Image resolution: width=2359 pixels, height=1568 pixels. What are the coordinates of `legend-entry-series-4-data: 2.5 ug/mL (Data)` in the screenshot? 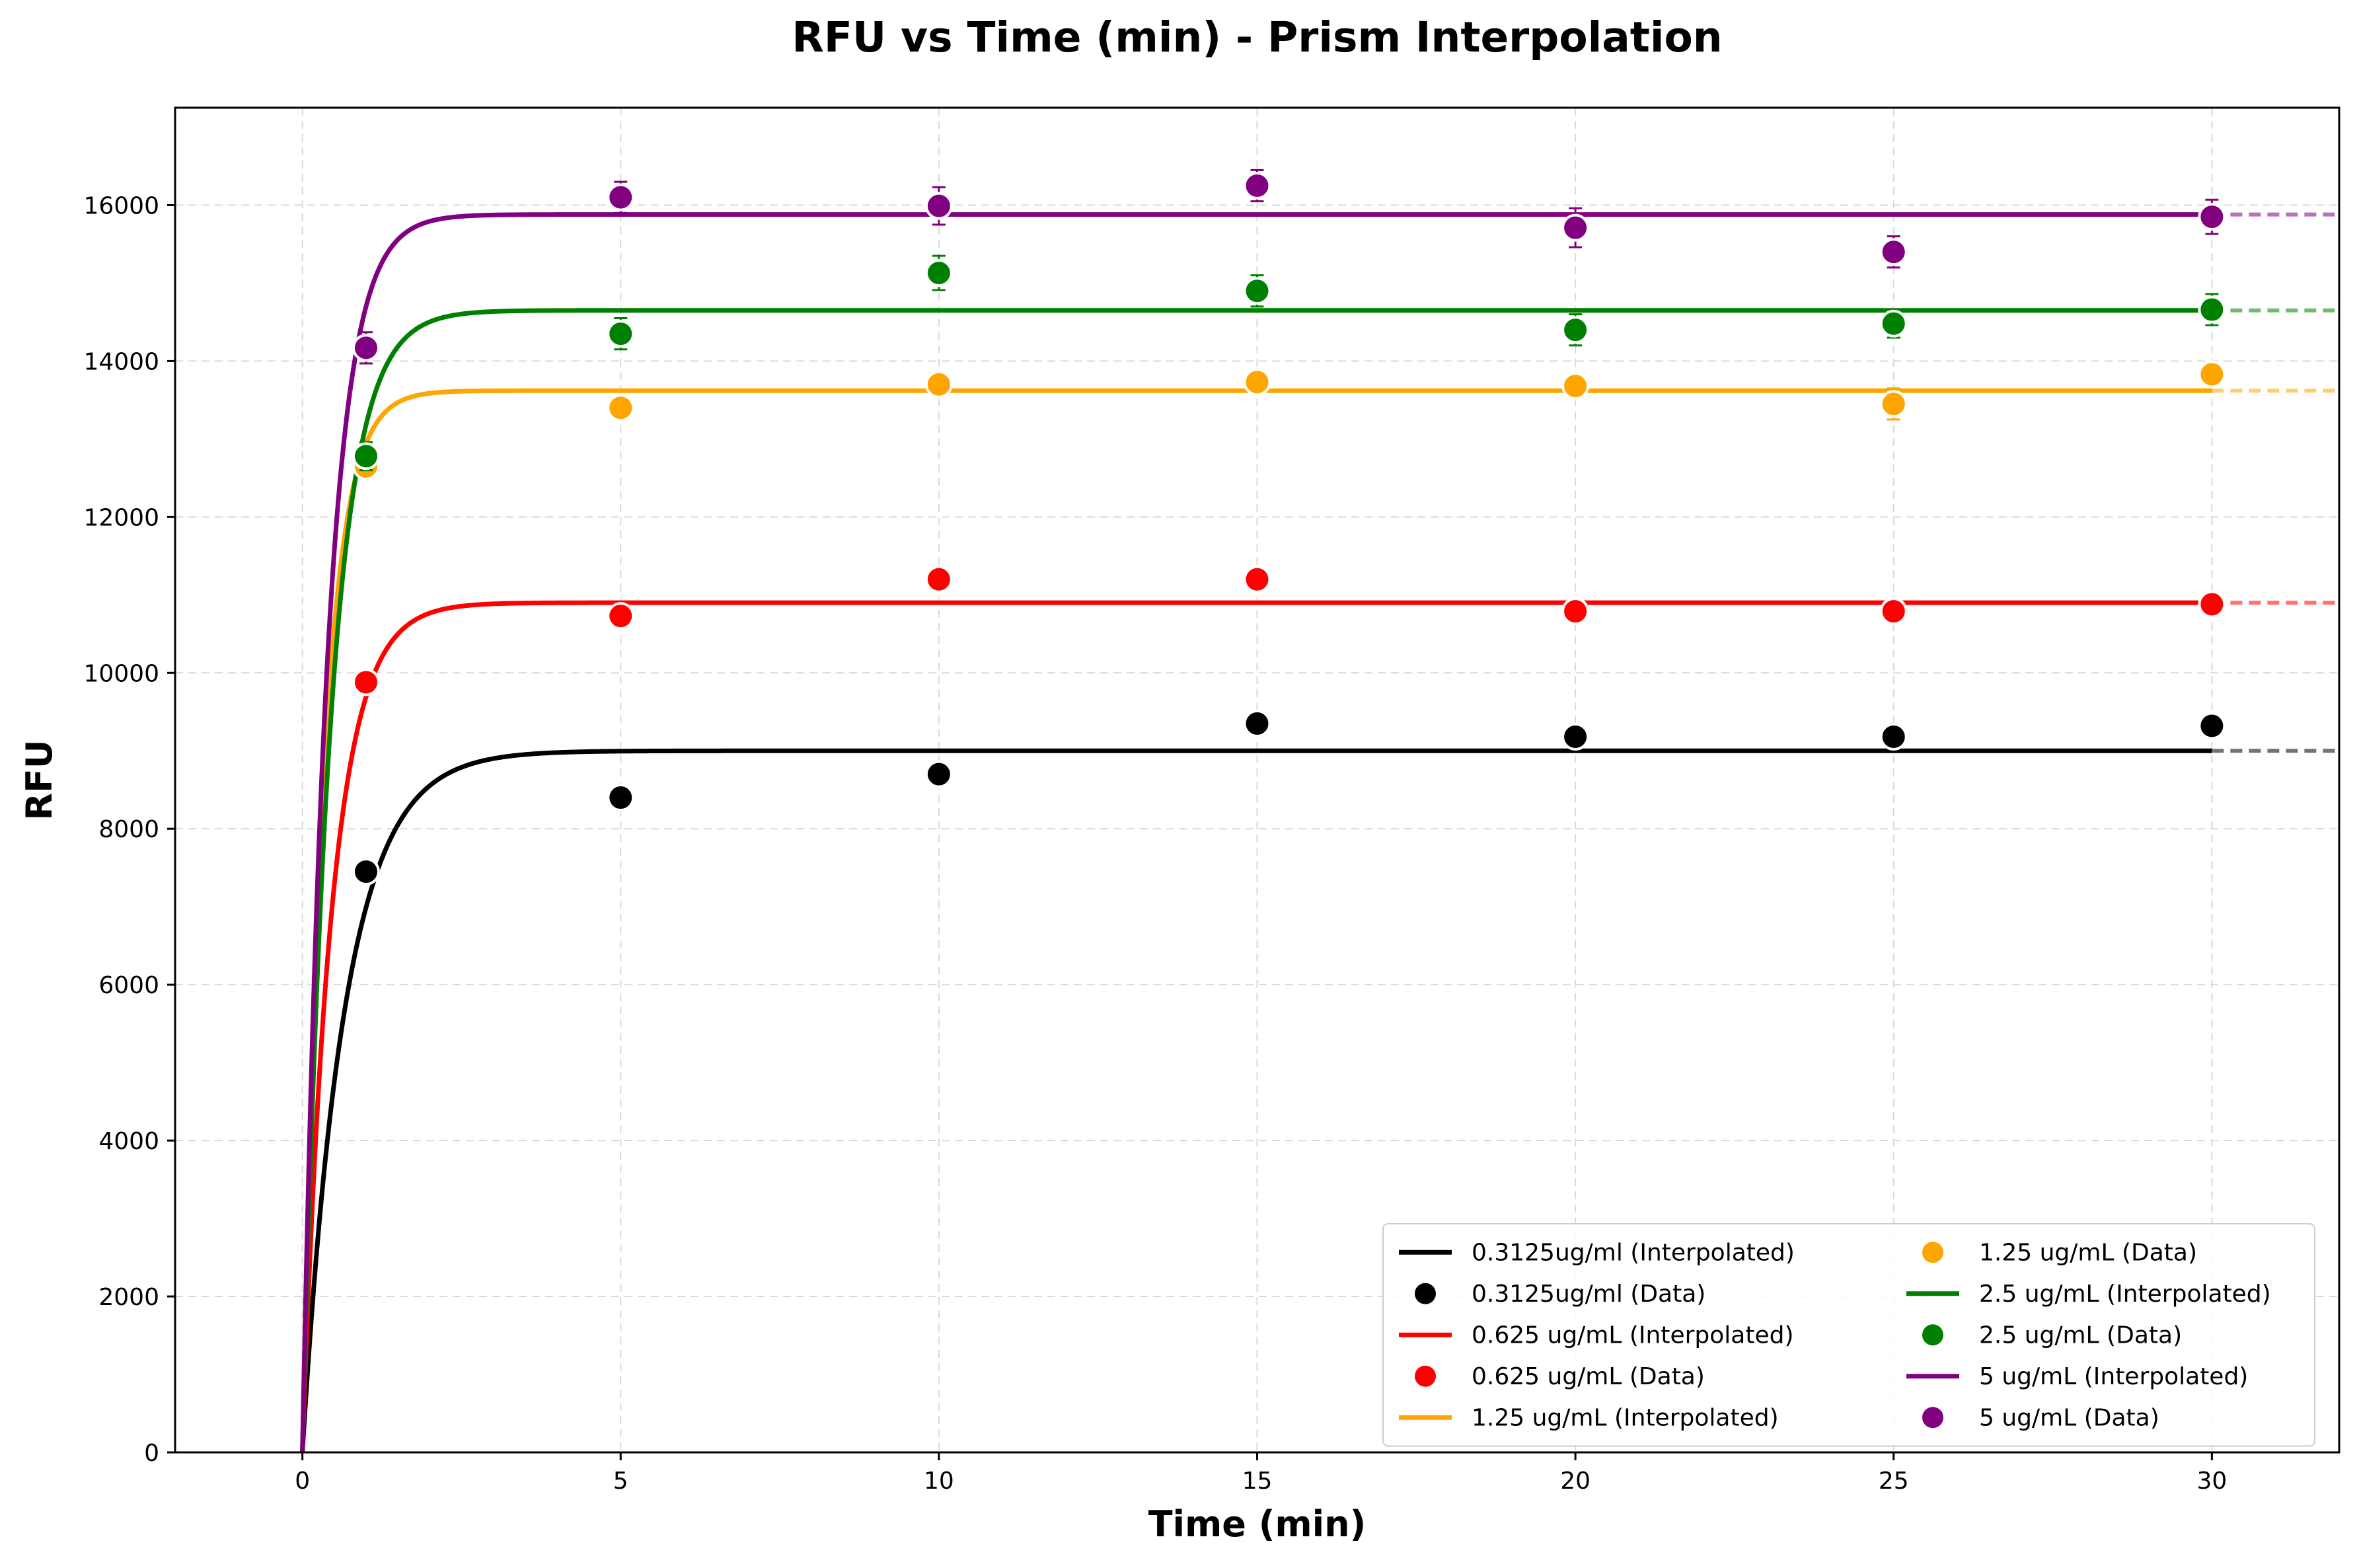 It's located at (2052, 1335).